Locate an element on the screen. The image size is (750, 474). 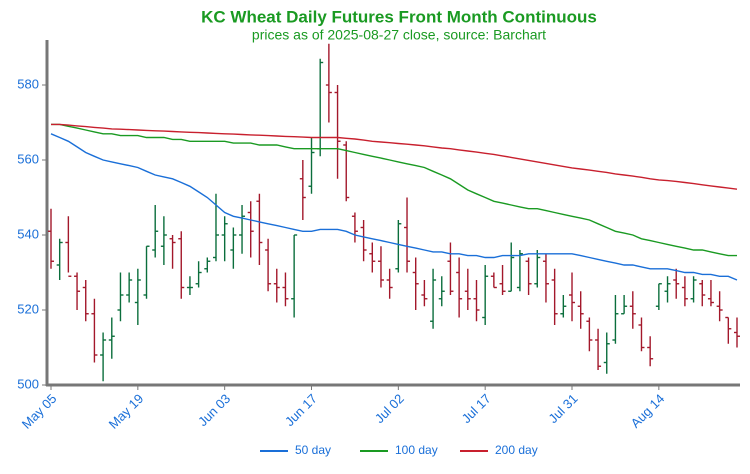
legend-label: 50 day is located at coordinates (313, 450).